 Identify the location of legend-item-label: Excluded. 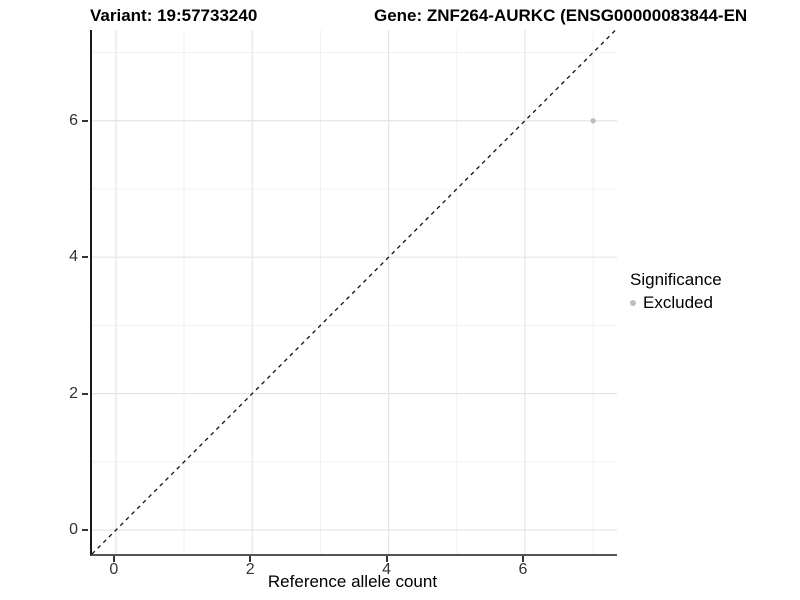
(678, 302).